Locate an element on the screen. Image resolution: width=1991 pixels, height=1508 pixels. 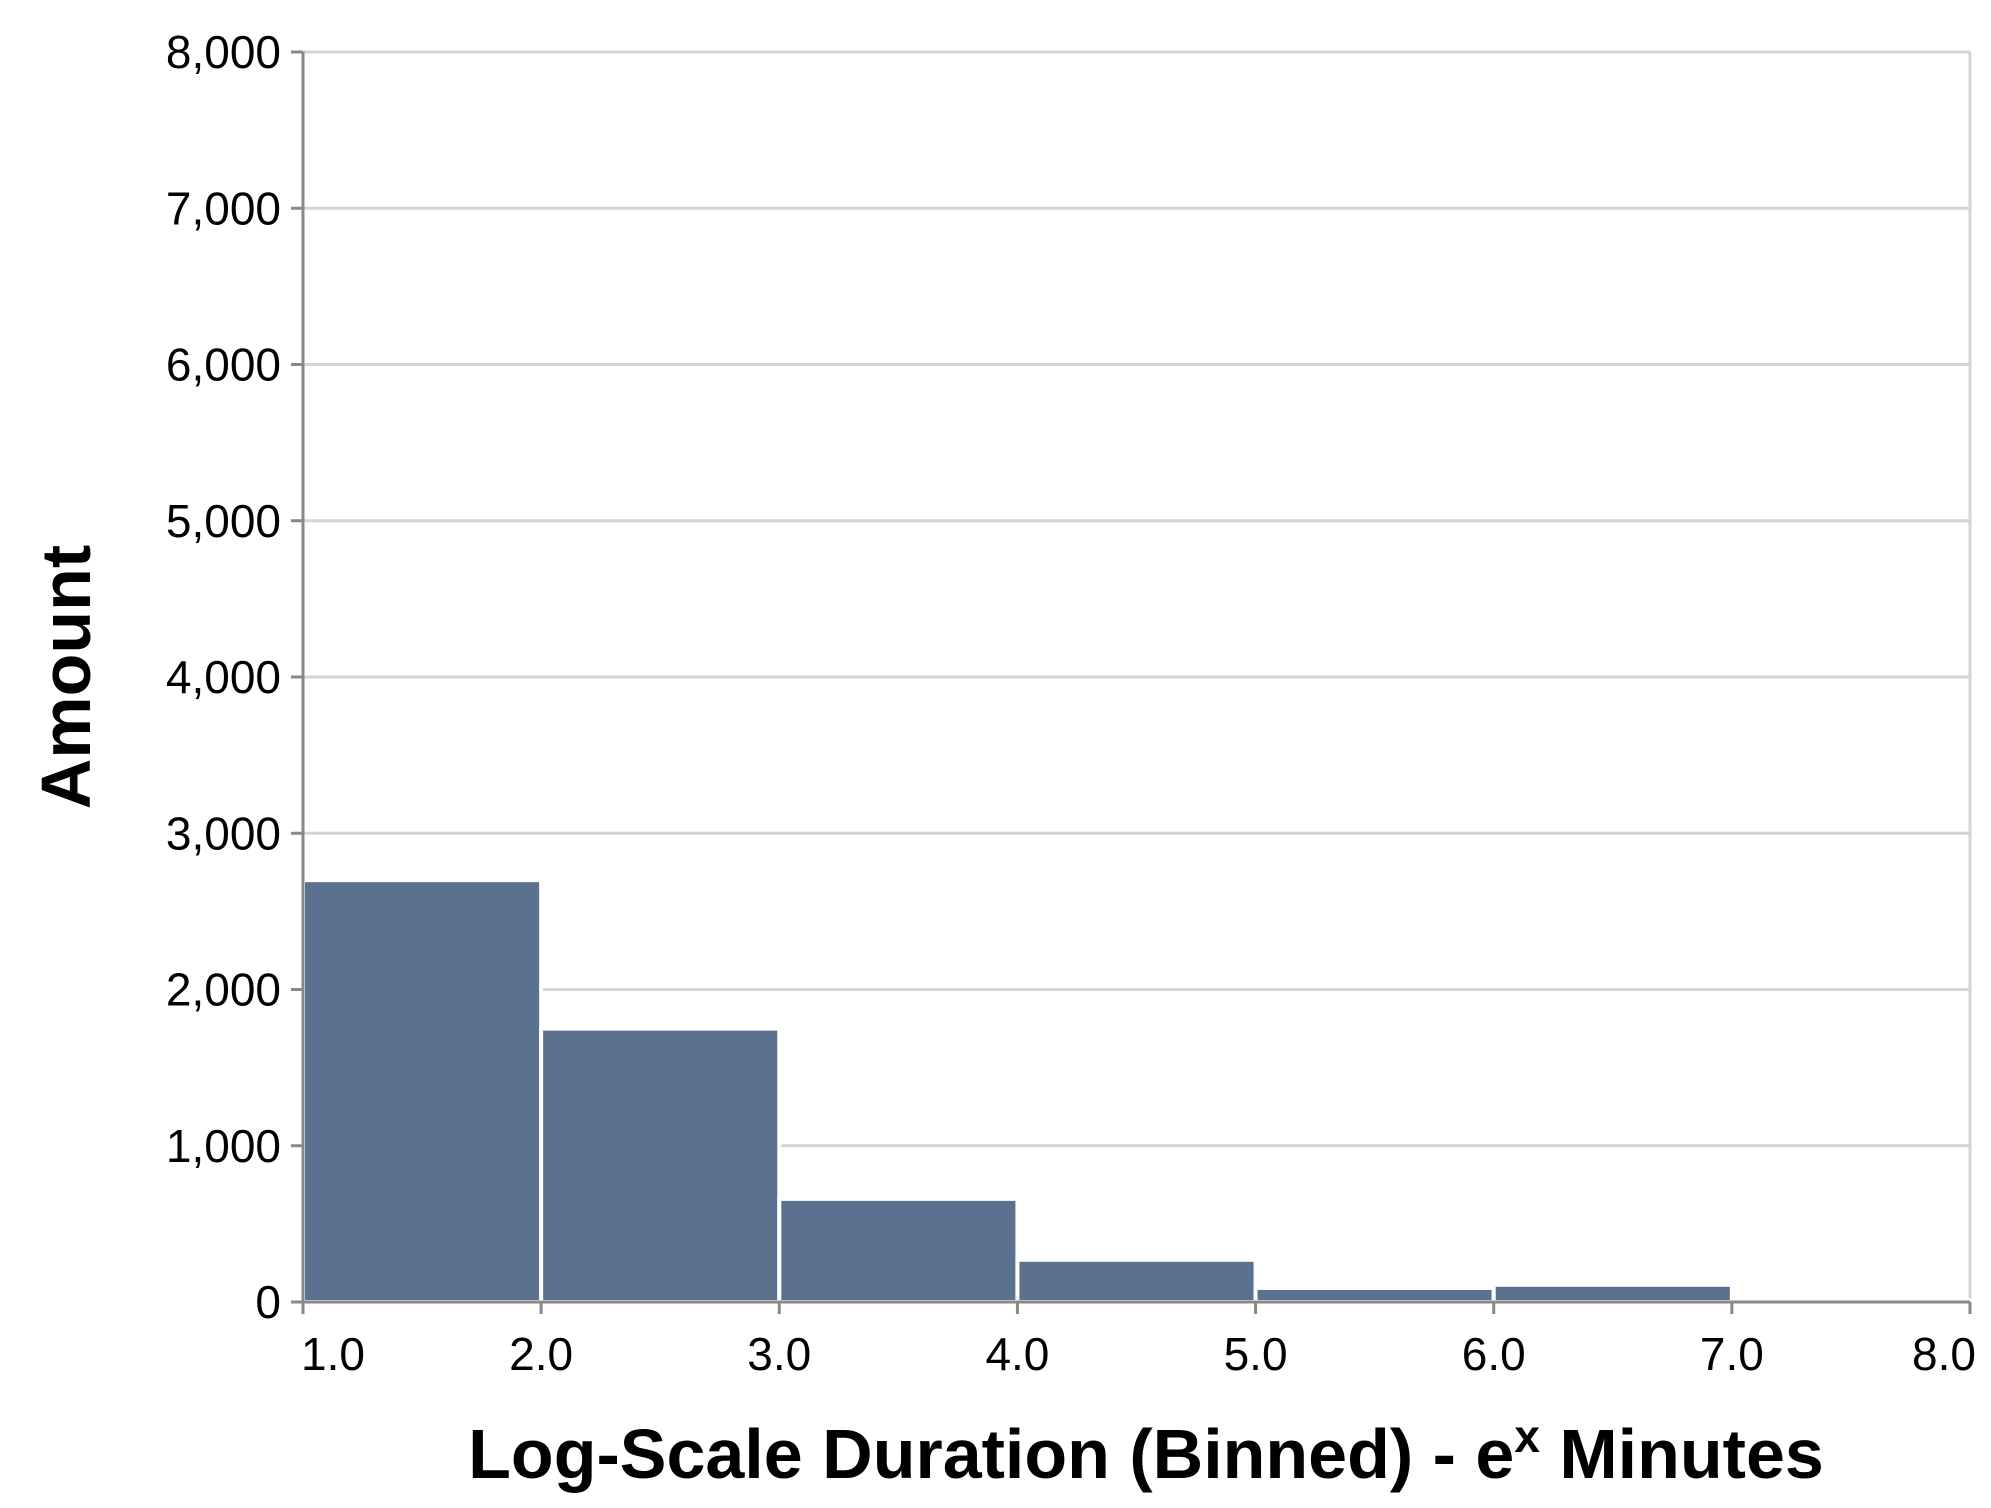
x-tick-label: 3.0 is located at coordinates (779, 1354).